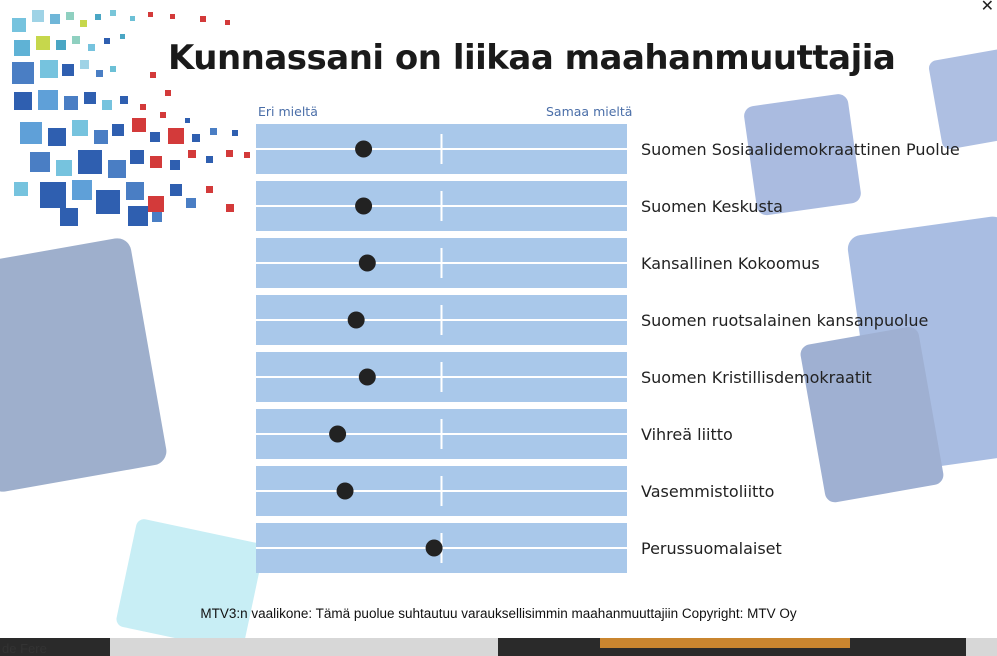  What do you see at coordinates (784, 320) in the screenshot?
I see `party-label: Suomen ruotsalainen kansanpuolue` at bounding box center [784, 320].